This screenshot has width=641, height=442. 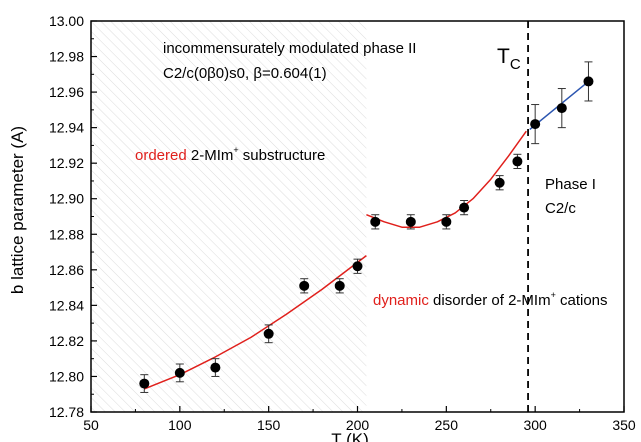 I want to click on y-tick-label: 12.78, so click(x=66, y=412).